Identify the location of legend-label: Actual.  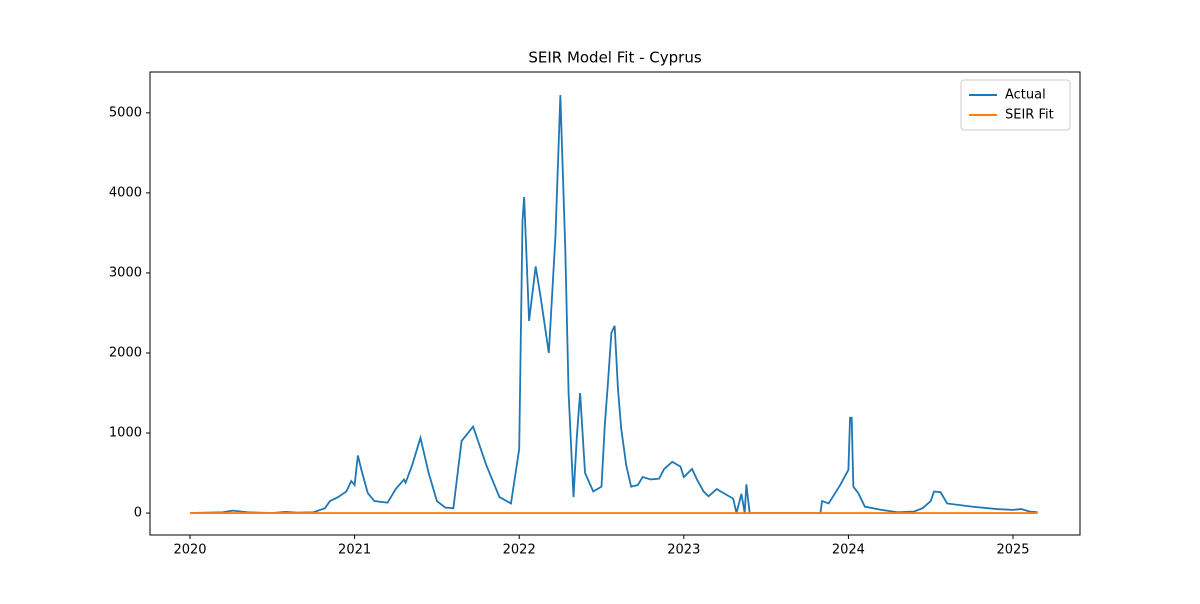
(1025, 95).